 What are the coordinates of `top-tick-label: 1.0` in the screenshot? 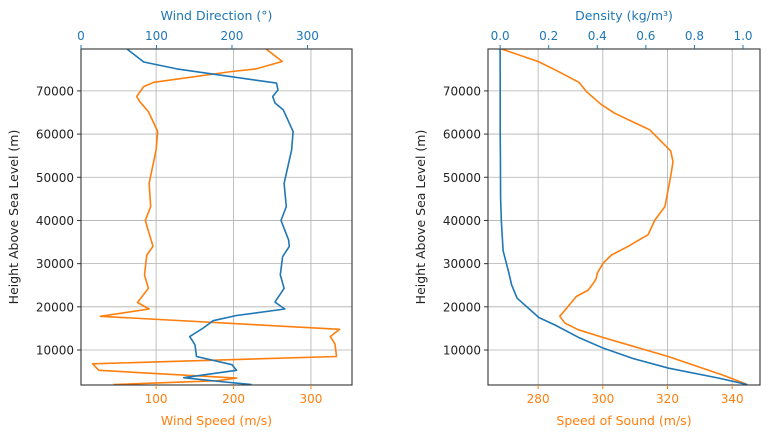 It's located at (742, 36).